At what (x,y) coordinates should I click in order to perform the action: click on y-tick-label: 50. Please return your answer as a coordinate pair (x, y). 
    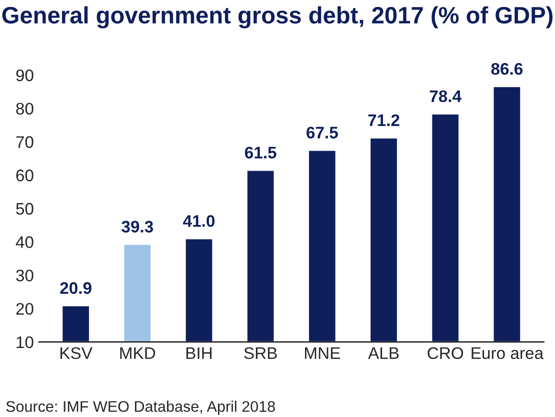
    Looking at the image, I should click on (25, 208).